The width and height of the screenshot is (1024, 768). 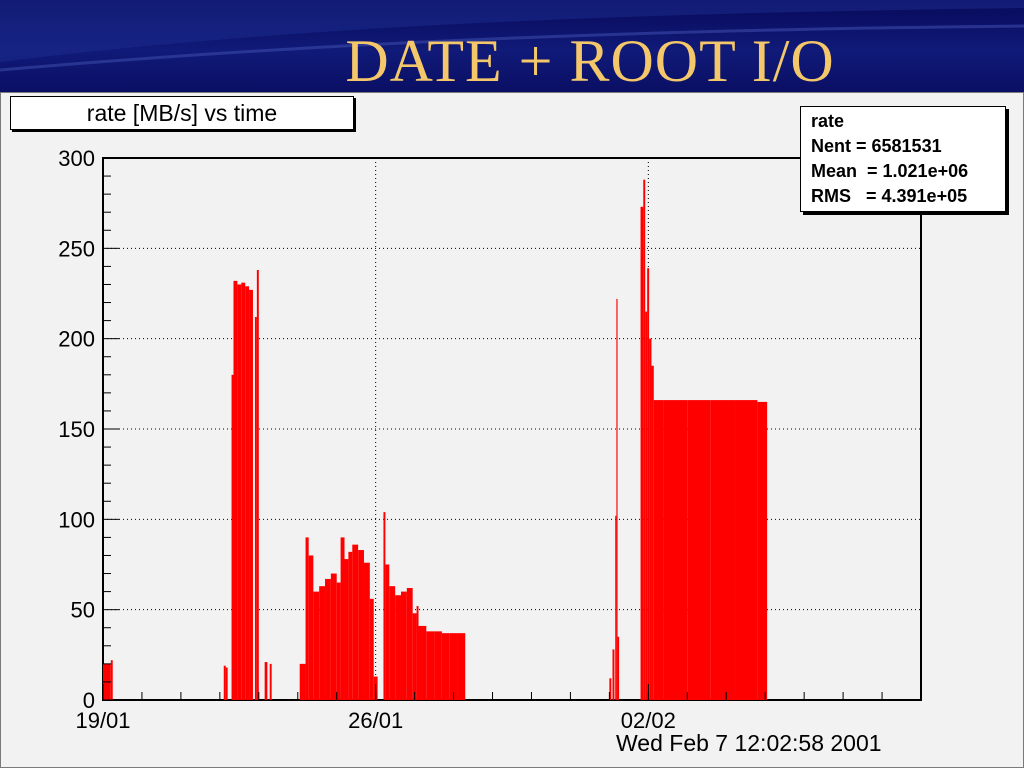 I want to click on stats-nent: Nent = 6581531, so click(x=876, y=146).